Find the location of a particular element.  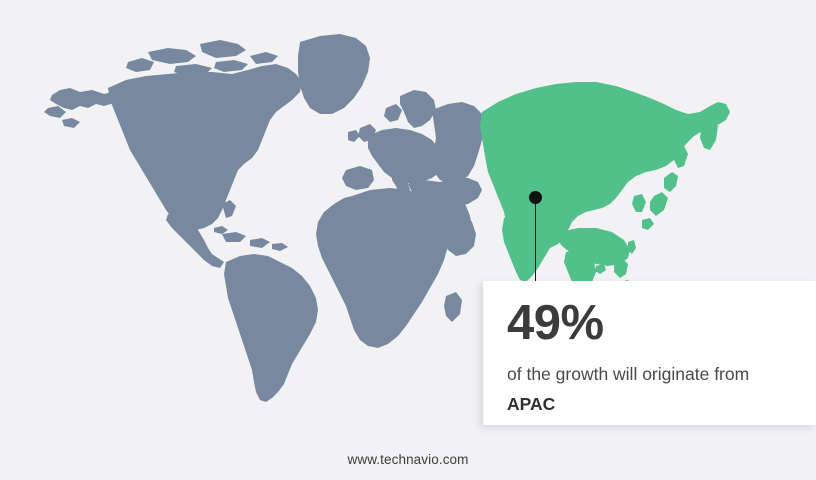

callout-description: of the growth will originate from APAC is located at coordinates (646, 389).